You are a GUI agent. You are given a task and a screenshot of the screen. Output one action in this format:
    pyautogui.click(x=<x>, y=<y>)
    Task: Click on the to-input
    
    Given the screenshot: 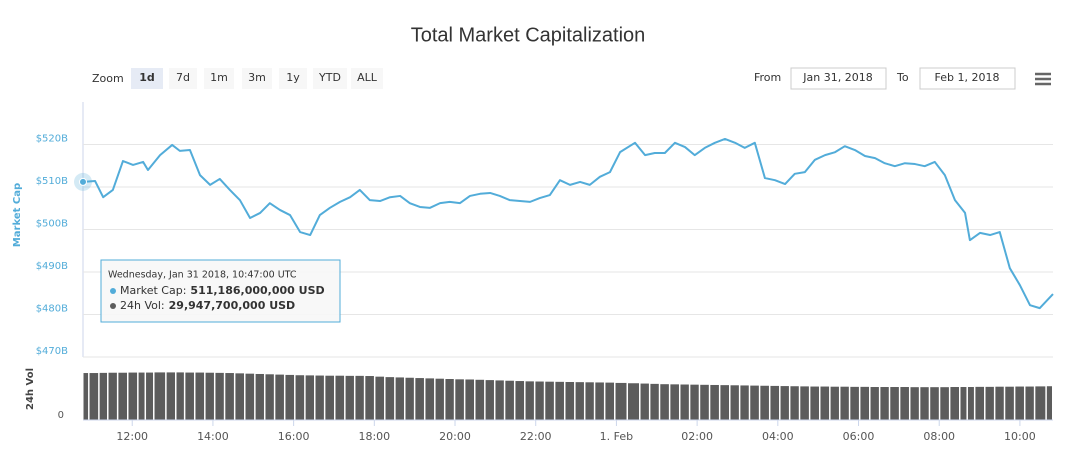 What is the action you would take?
    pyautogui.click(x=967, y=78)
    